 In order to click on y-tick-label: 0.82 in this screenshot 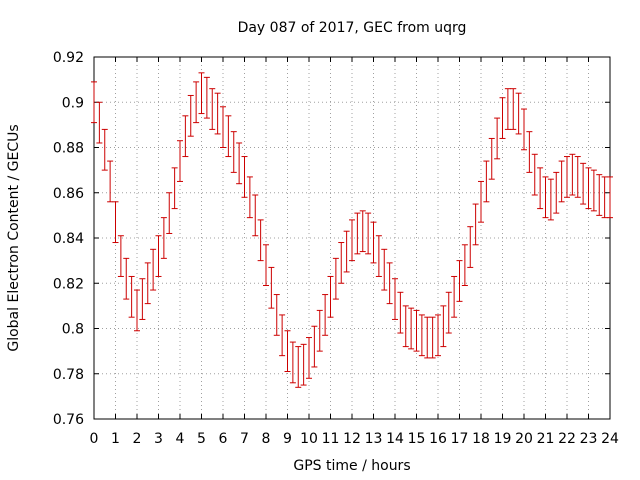, I will do `click(68, 284)`.